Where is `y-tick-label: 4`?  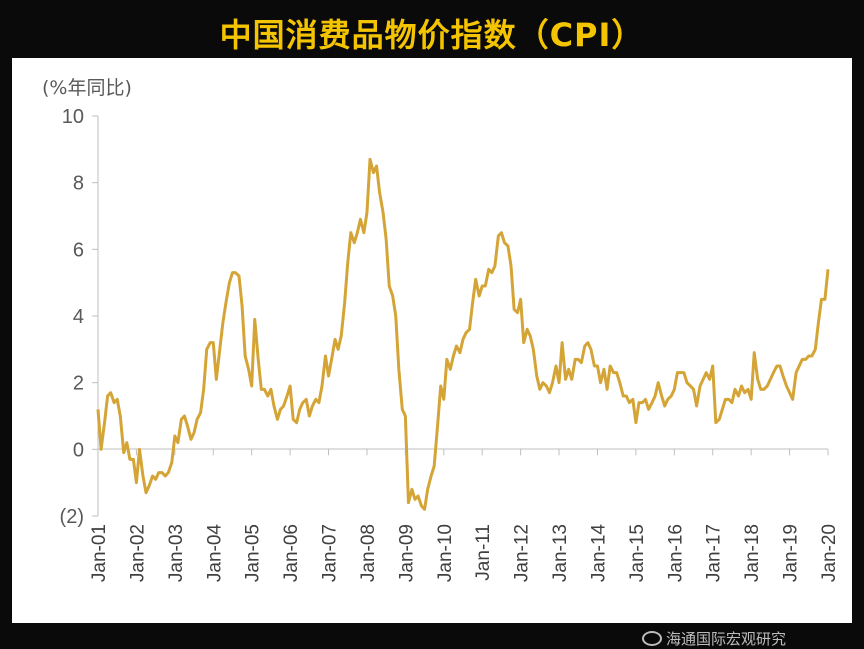 y-tick-label: 4 is located at coordinates (78, 317).